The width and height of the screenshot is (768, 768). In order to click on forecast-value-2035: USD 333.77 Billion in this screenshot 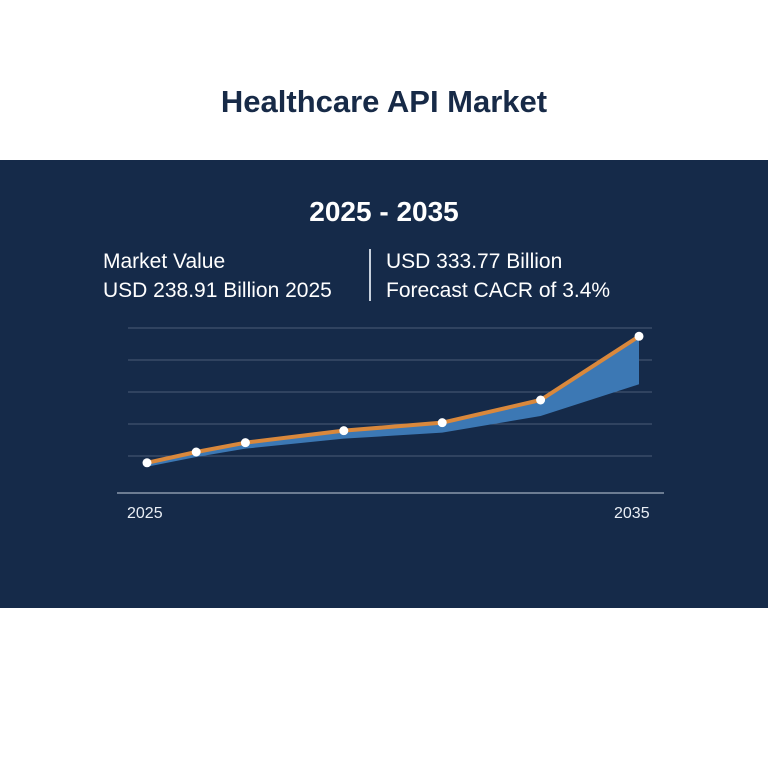, I will do `click(474, 261)`.